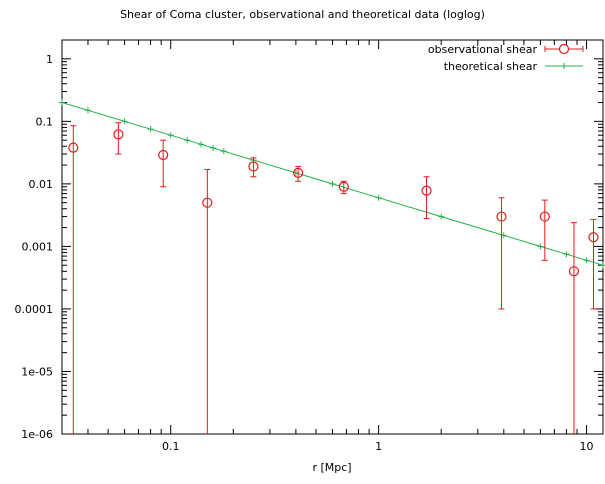  Describe the element at coordinates (37, 371) in the screenshot. I see `y-tick-label: 1e-05` at that location.